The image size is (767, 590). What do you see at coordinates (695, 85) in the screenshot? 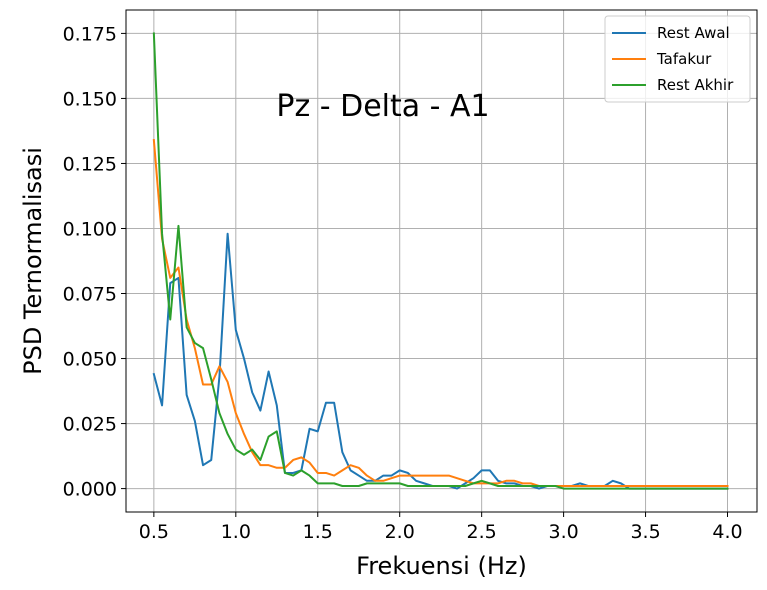
I see `legend-label: Rest Akhir` at bounding box center [695, 85].